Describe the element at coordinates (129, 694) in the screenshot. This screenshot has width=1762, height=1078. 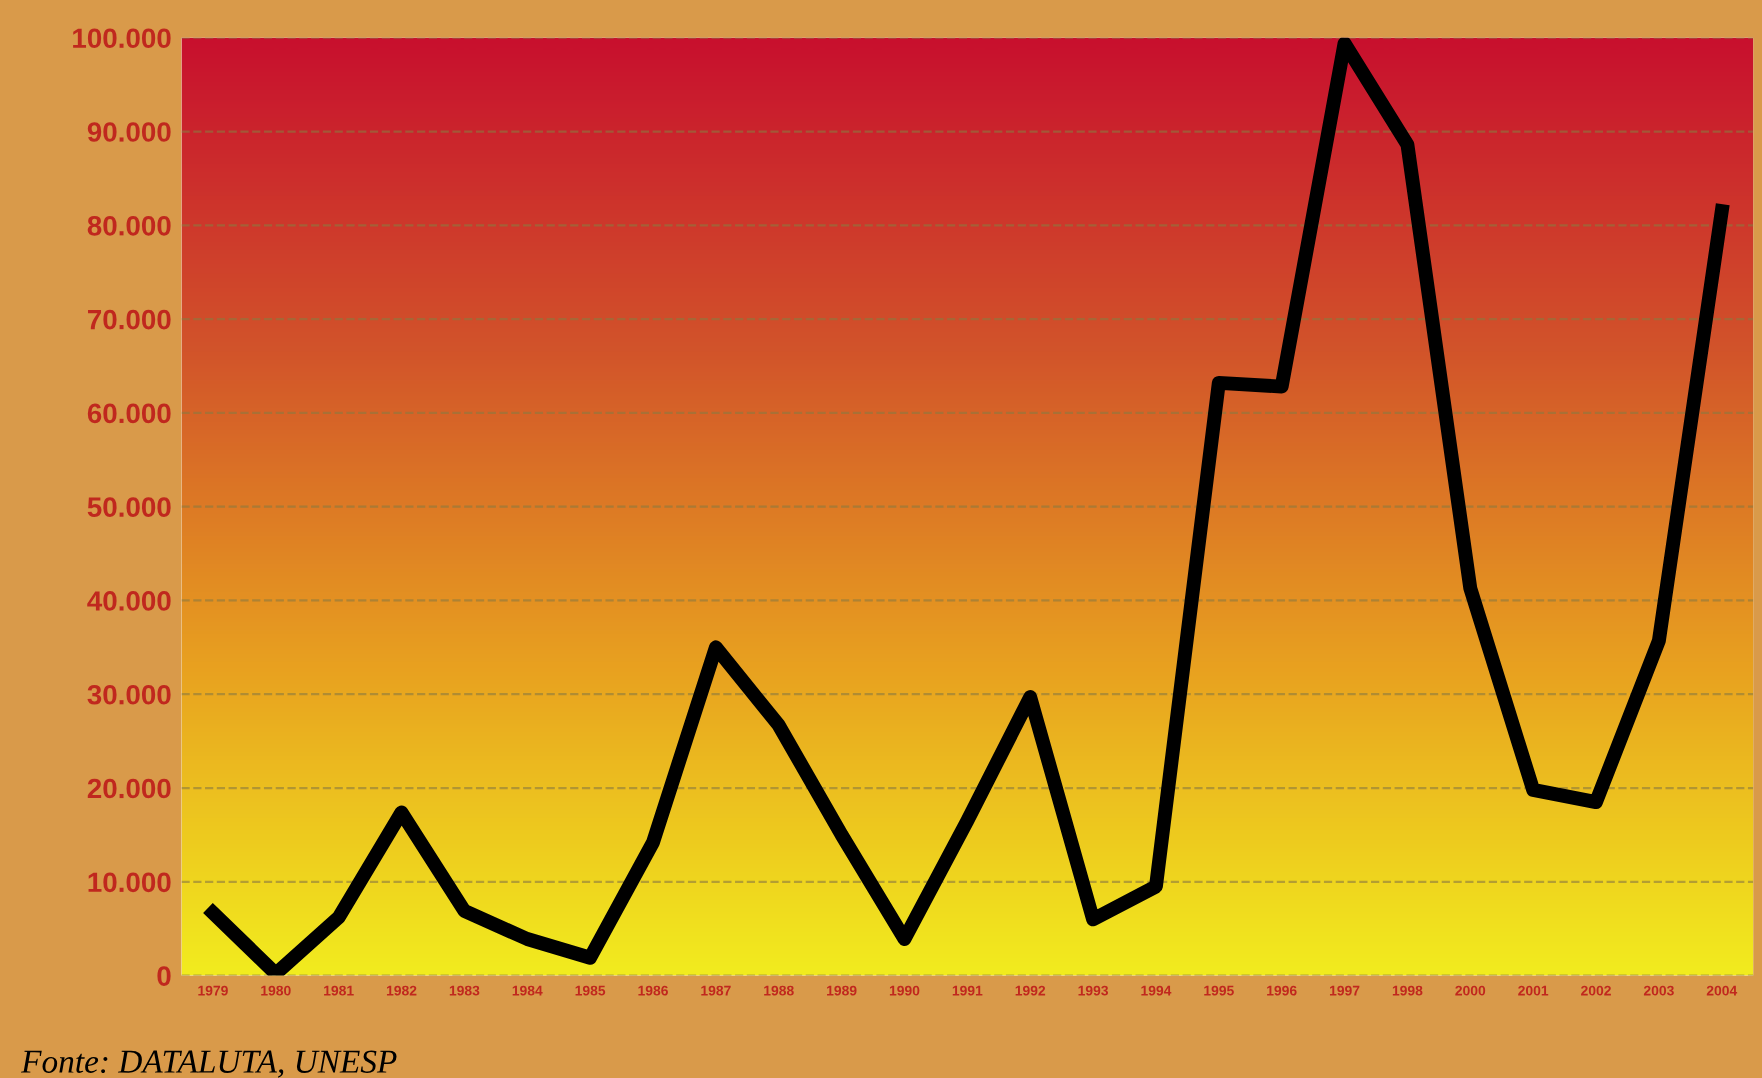
I see `y-tick-label: 30.000` at that location.